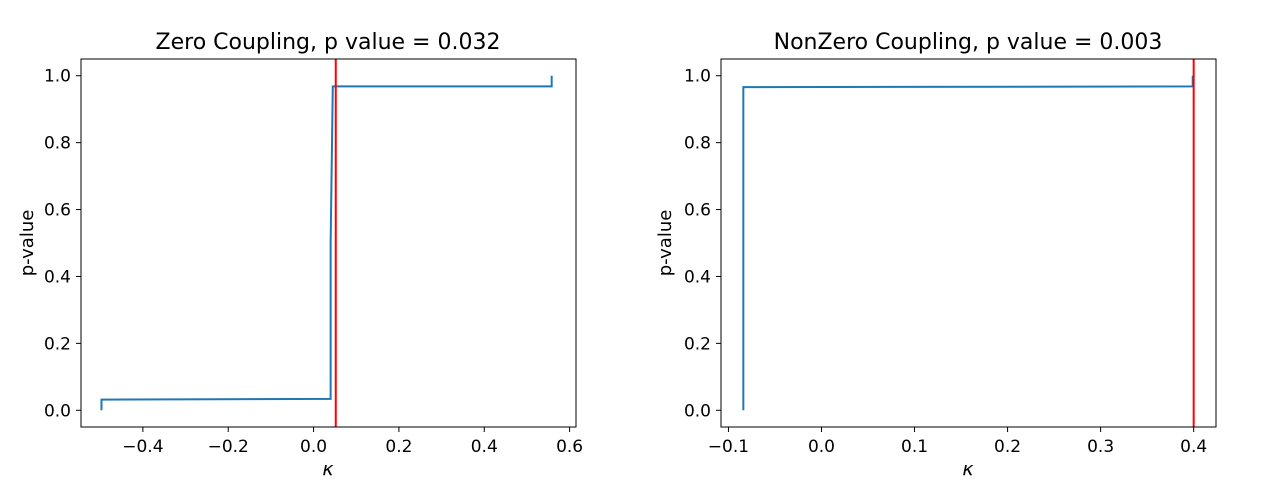  What do you see at coordinates (968, 42) in the screenshot?
I see `chart-title: NonZero Coupling, p value = 0.003` at bounding box center [968, 42].